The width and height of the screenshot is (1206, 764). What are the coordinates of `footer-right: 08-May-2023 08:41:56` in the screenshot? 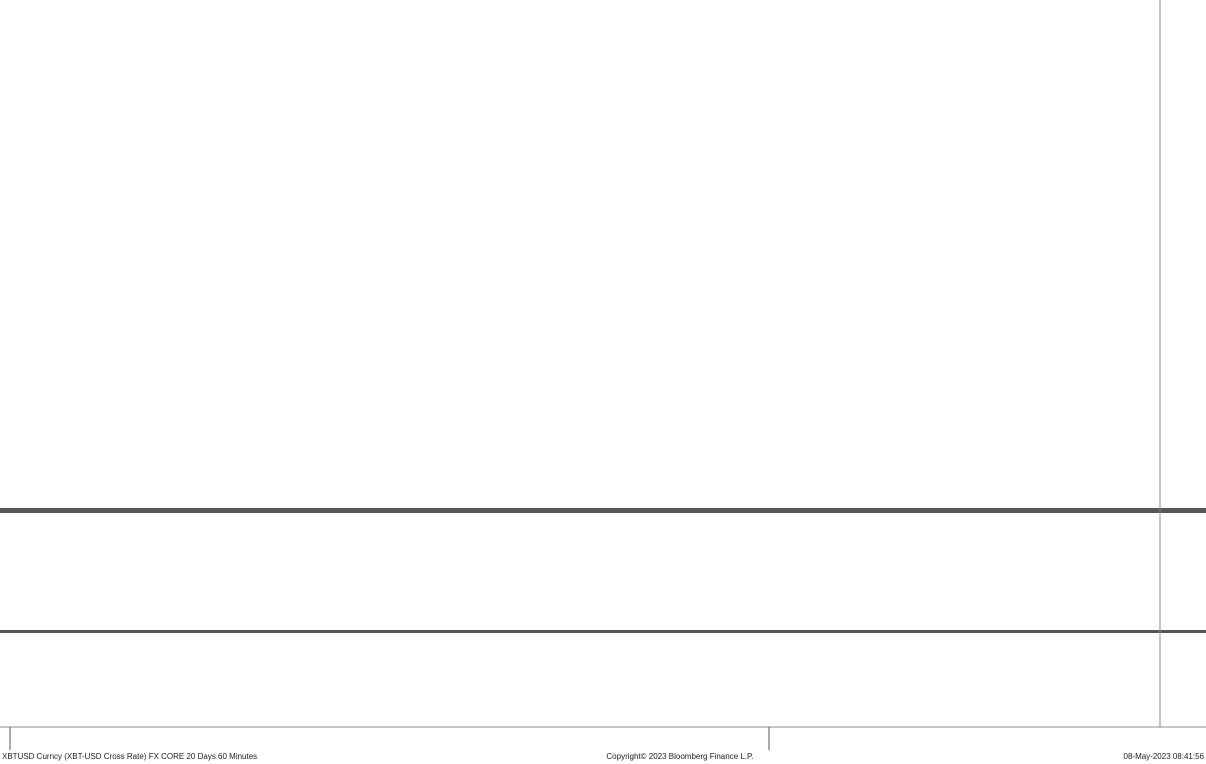 It's located at (1164, 756).